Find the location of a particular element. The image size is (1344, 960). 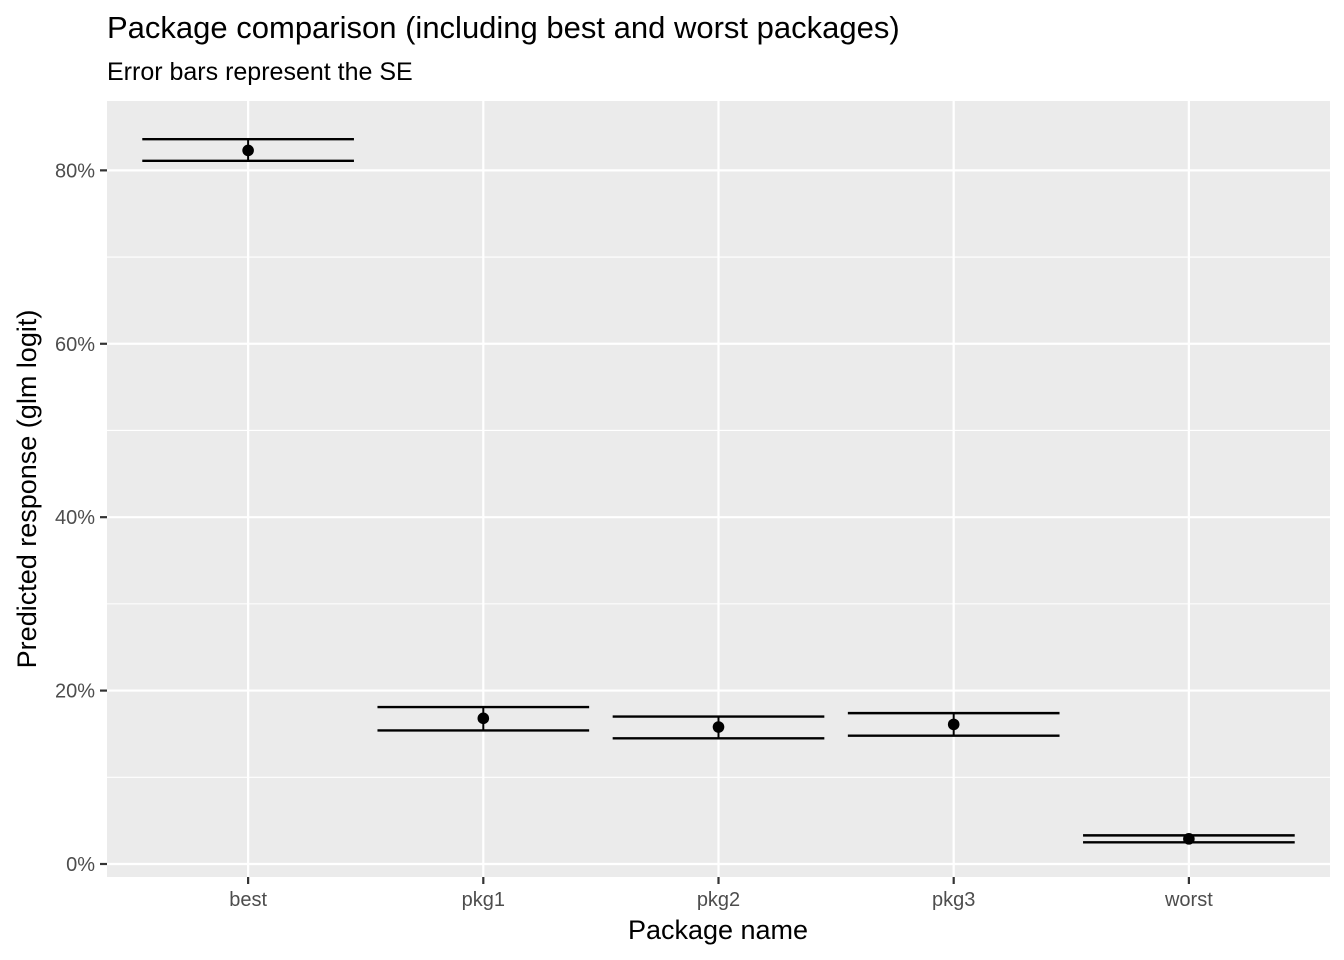

y-tick-label: 60% is located at coordinates (75, 345).